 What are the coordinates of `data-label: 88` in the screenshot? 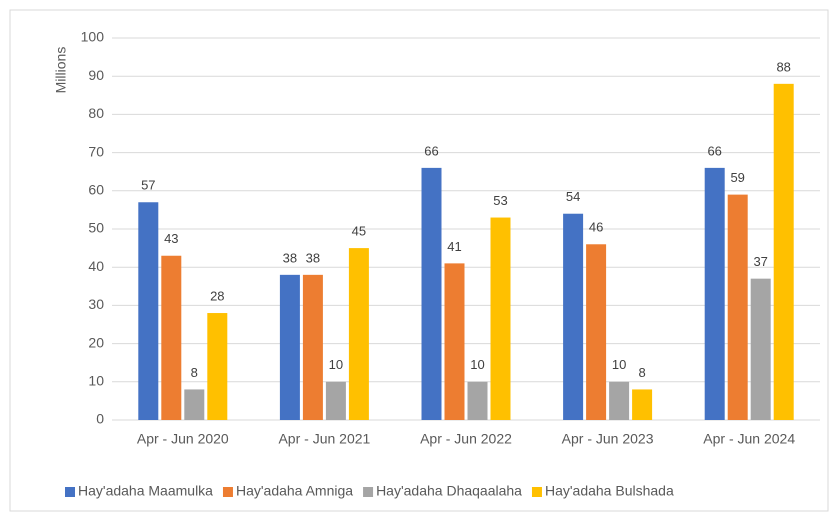 It's located at (783, 66).